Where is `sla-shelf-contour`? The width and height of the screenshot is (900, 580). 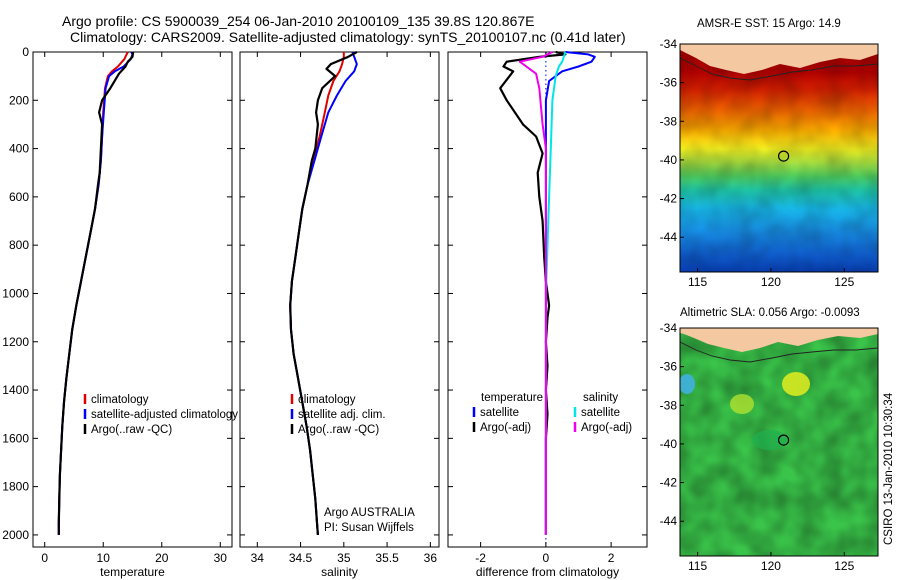
sla-shelf-contour is located at coordinates (779, 352).